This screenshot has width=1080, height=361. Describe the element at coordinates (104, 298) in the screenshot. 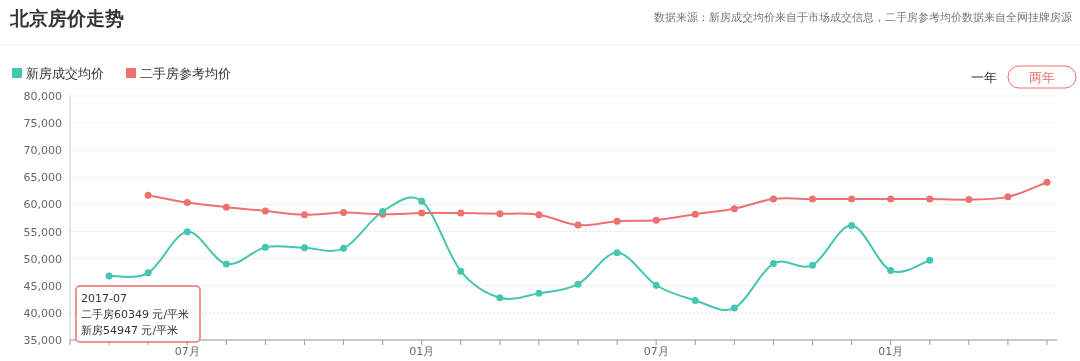

I see `annotation: 2017-07` at that location.